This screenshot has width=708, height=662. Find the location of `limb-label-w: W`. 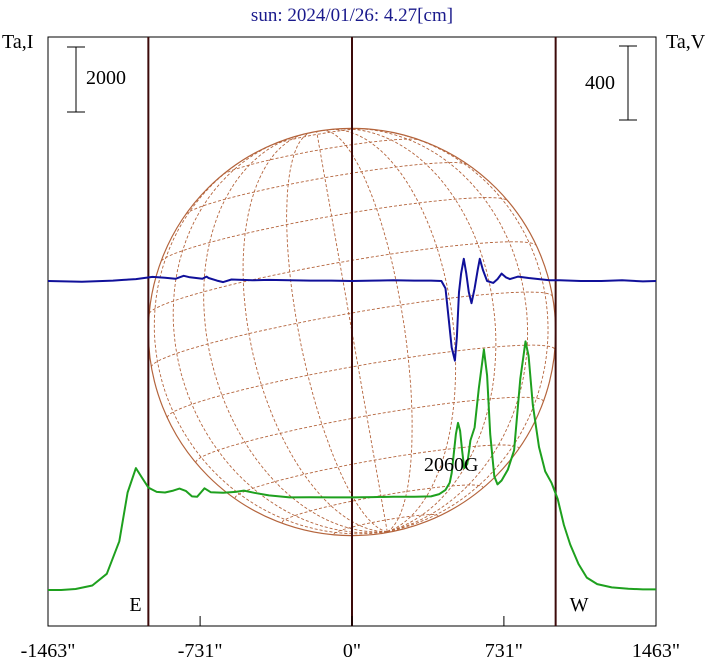

limb-label-w: W is located at coordinates (579, 605).